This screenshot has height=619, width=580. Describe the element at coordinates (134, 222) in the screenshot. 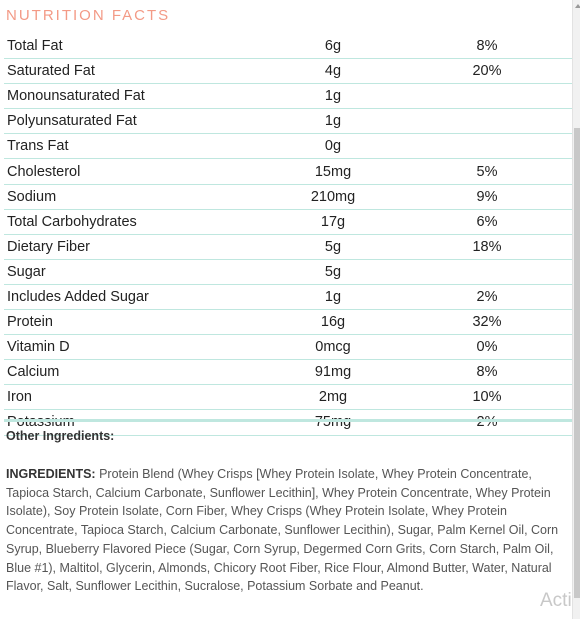

I see `nutrient-name: Total Carbohydrates` at that location.